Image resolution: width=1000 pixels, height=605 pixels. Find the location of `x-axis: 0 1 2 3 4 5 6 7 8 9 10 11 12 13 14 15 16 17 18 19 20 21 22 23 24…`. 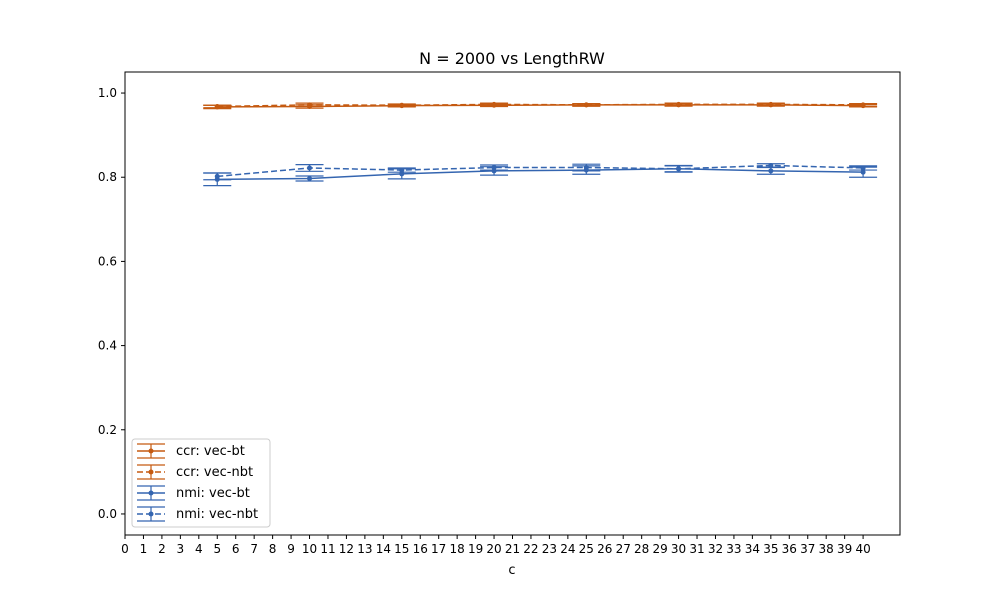

x-axis: 0 1 2 3 4 5 6 7 8 9 10 11 12 13 14 15 16 17 18 19 20 21 22 23 24… is located at coordinates (496, 545).